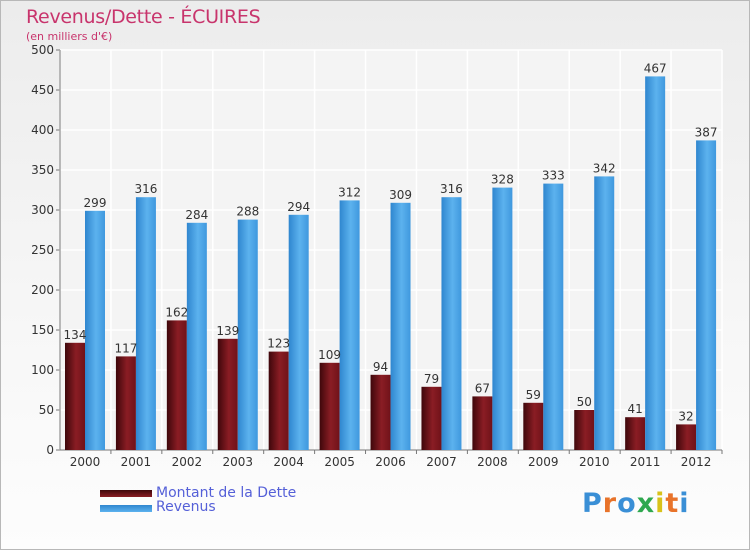 The image size is (750, 550). I want to click on data-label-revenus: 294, so click(298, 207).